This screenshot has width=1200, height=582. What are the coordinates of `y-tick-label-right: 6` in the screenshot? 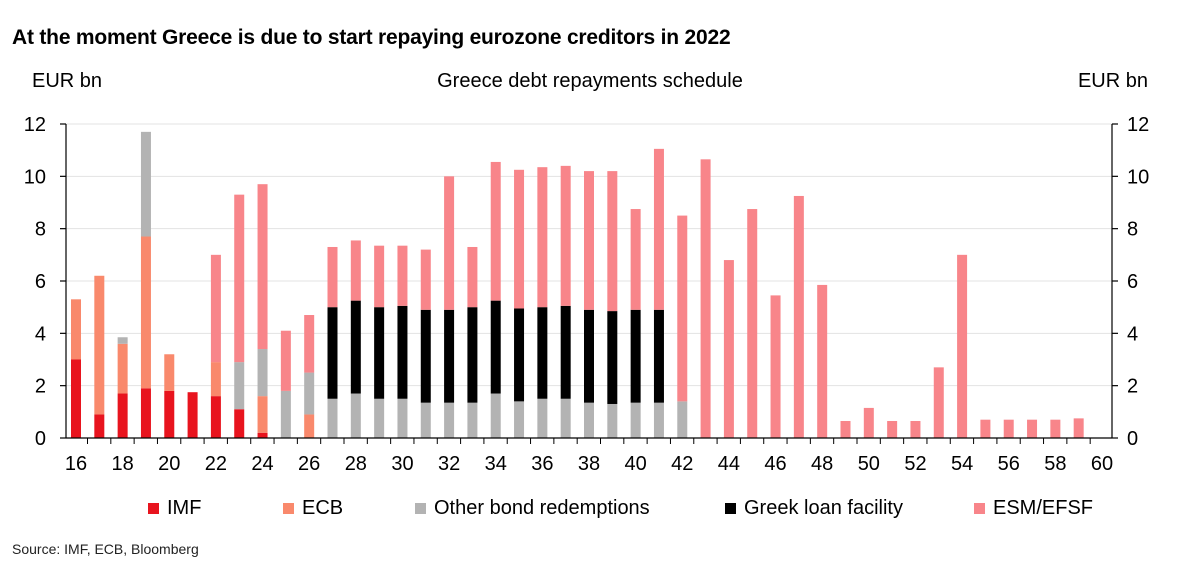 It's located at (1132, 282).